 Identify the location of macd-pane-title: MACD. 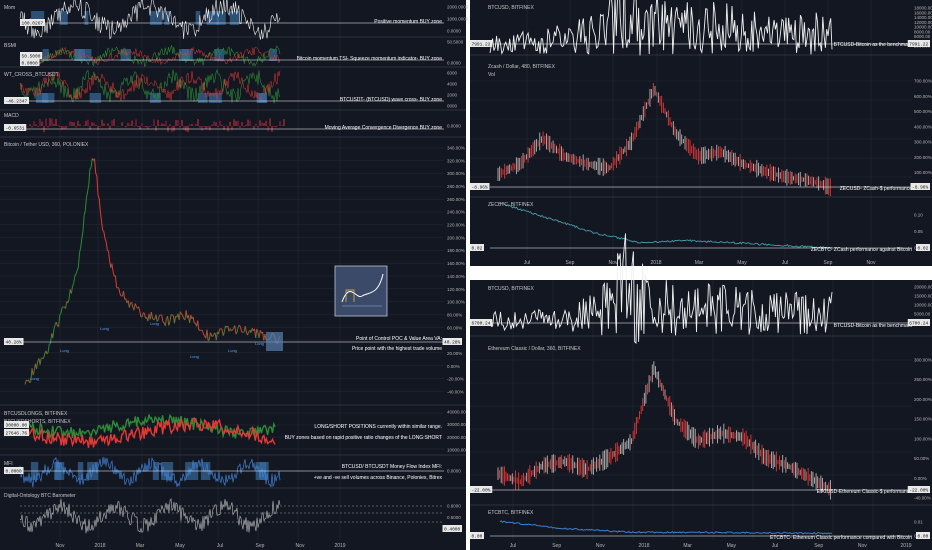
(11, 116).